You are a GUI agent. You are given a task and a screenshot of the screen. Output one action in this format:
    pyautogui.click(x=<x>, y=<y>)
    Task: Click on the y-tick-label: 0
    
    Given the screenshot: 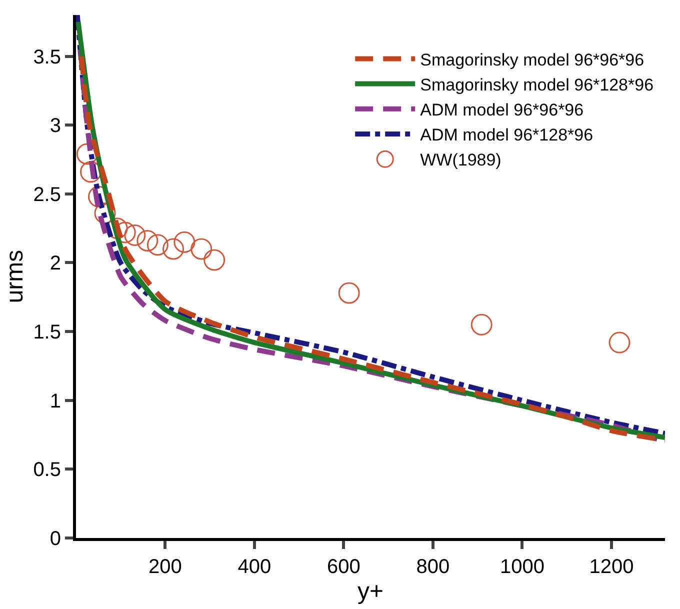 What is the action you would take?
    pyautogui.click(x=55, y=539)
    